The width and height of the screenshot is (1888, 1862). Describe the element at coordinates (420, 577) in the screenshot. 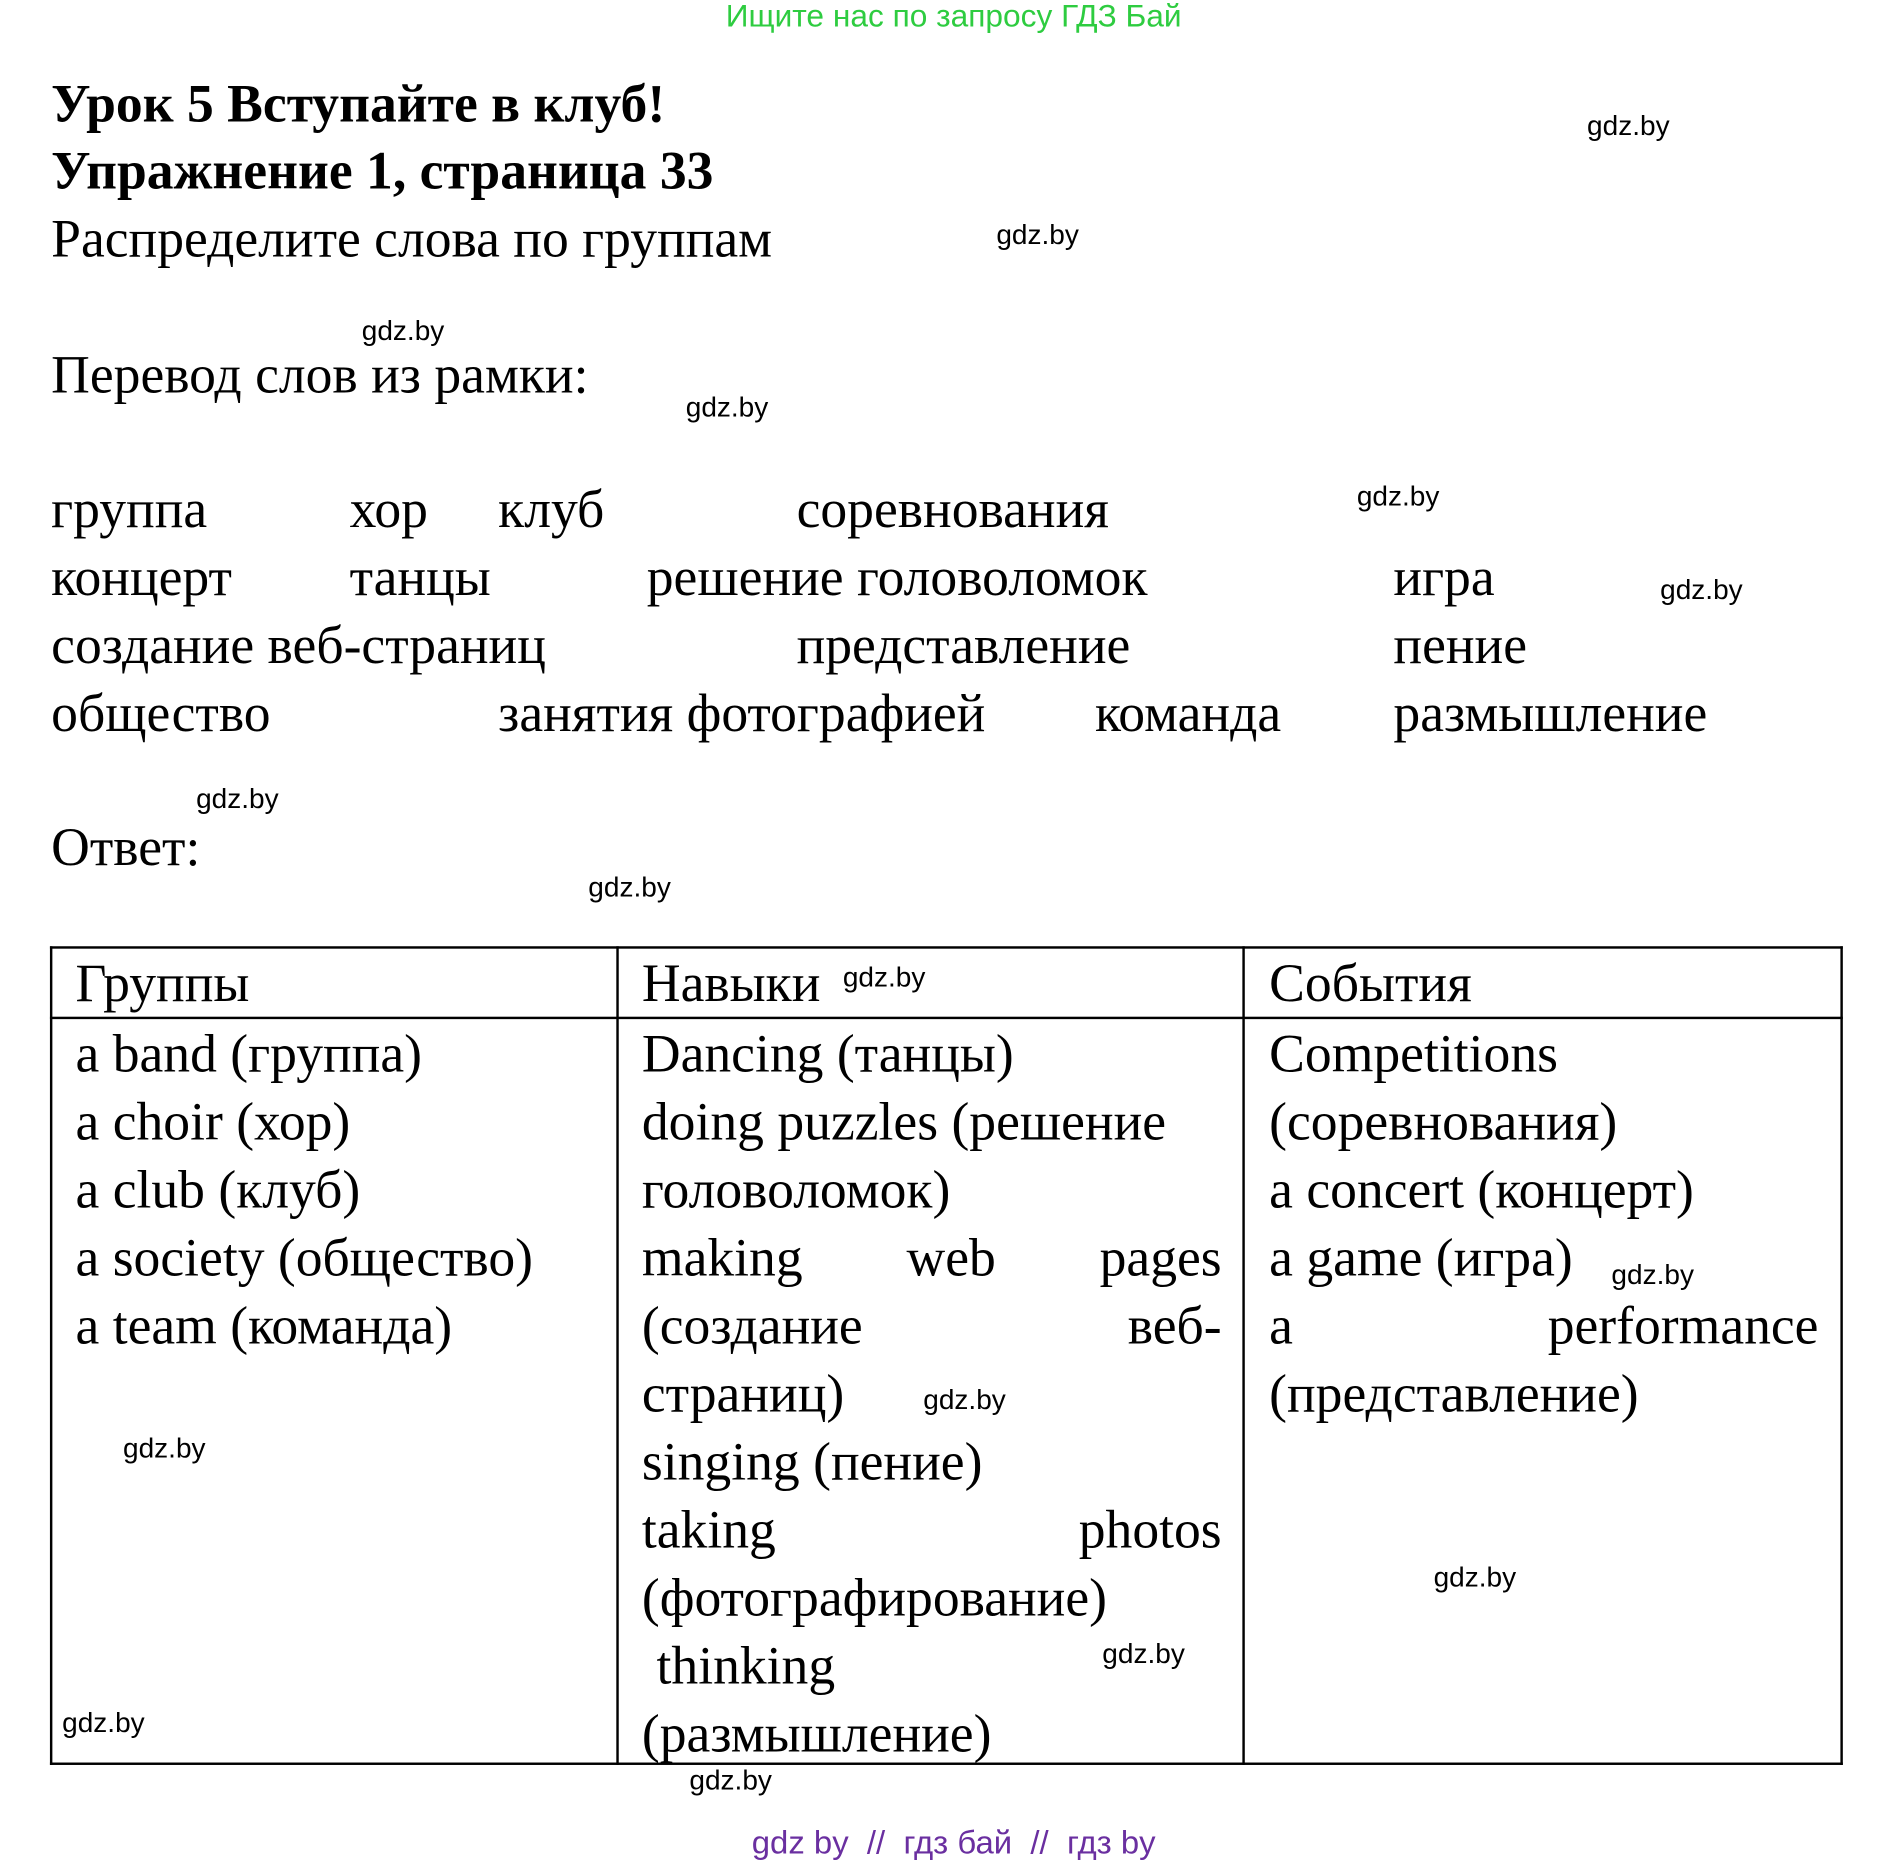

I see `word: танцы` at that location.